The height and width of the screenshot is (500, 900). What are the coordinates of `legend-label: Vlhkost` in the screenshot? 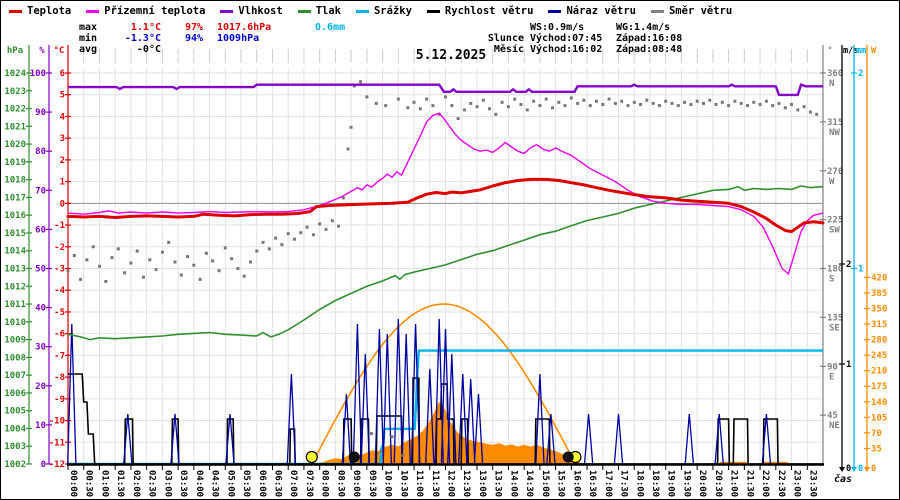 It's located at (260, 11).